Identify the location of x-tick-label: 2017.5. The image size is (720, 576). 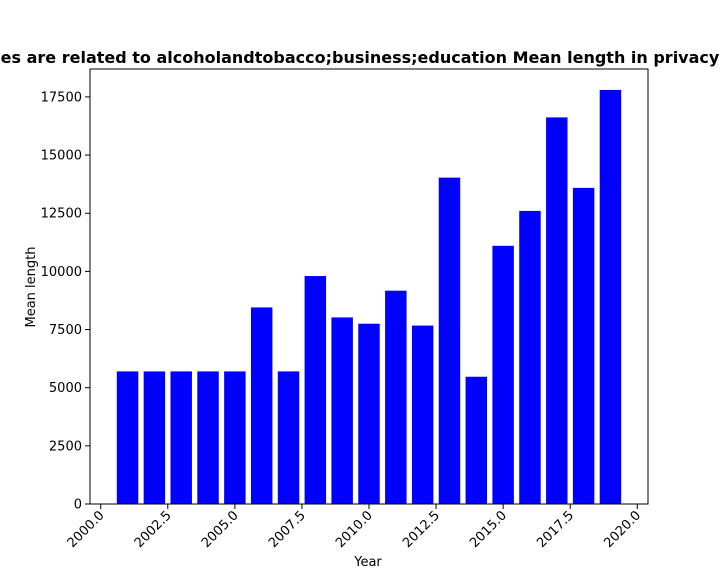
(555, 529).